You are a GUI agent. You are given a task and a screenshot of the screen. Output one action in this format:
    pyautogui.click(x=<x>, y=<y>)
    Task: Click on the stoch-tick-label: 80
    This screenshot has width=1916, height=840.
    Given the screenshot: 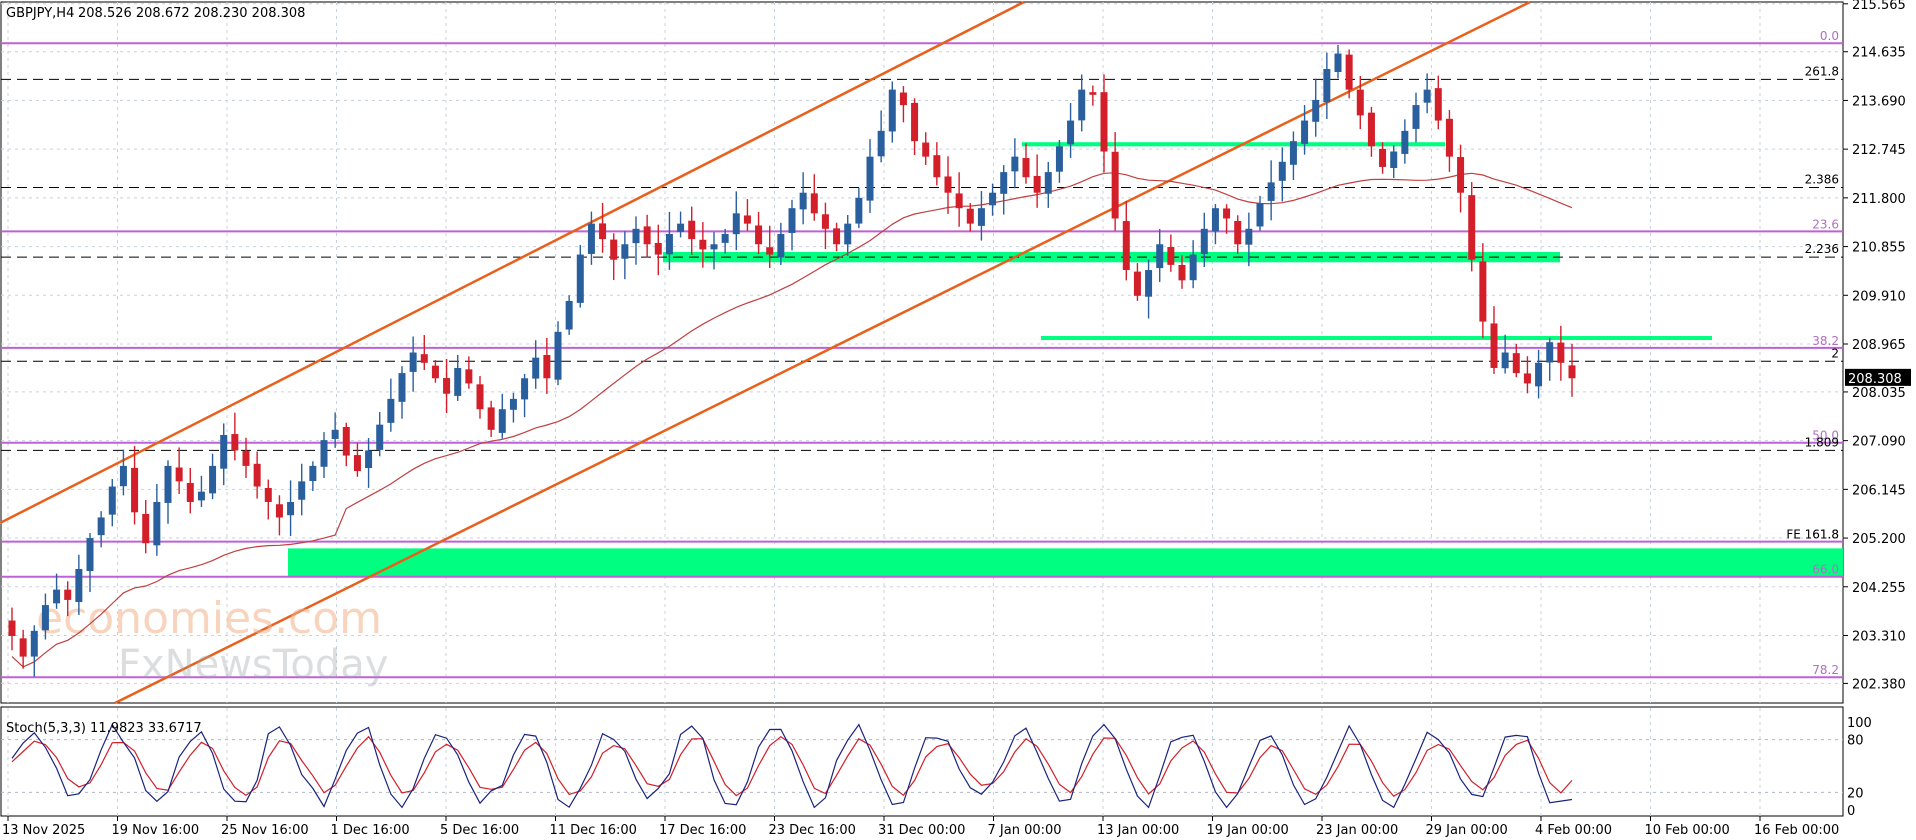 What is the action you would take?
    pyautogui.click(x=1855, y=741)
    